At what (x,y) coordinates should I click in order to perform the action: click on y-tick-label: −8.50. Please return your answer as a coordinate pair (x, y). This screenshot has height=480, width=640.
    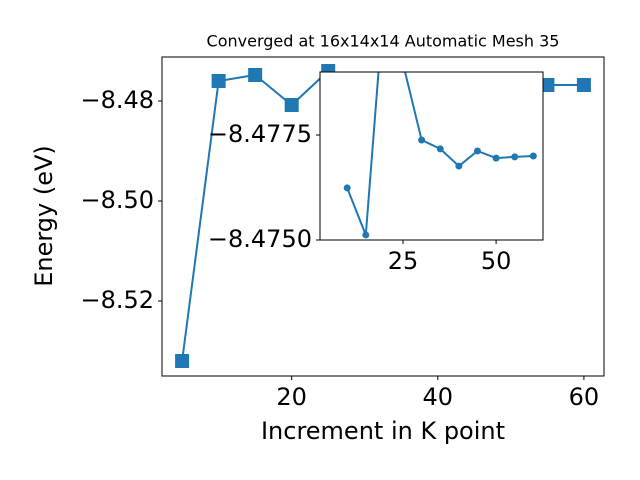
    Looking at the image, I should click on (117, 200).